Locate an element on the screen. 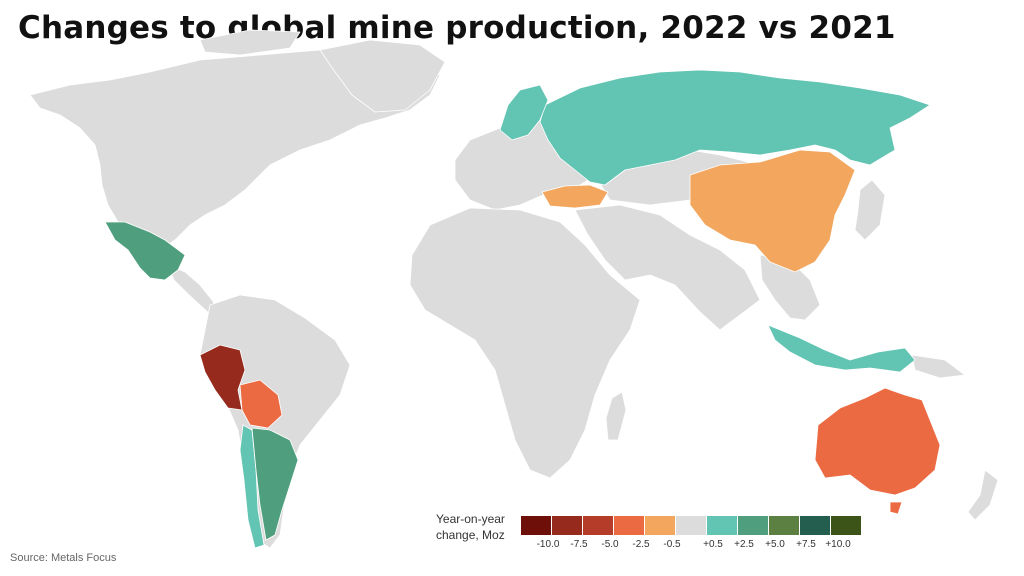  legend-title-line1: Year-on-year is located at coordinates (470, 519).